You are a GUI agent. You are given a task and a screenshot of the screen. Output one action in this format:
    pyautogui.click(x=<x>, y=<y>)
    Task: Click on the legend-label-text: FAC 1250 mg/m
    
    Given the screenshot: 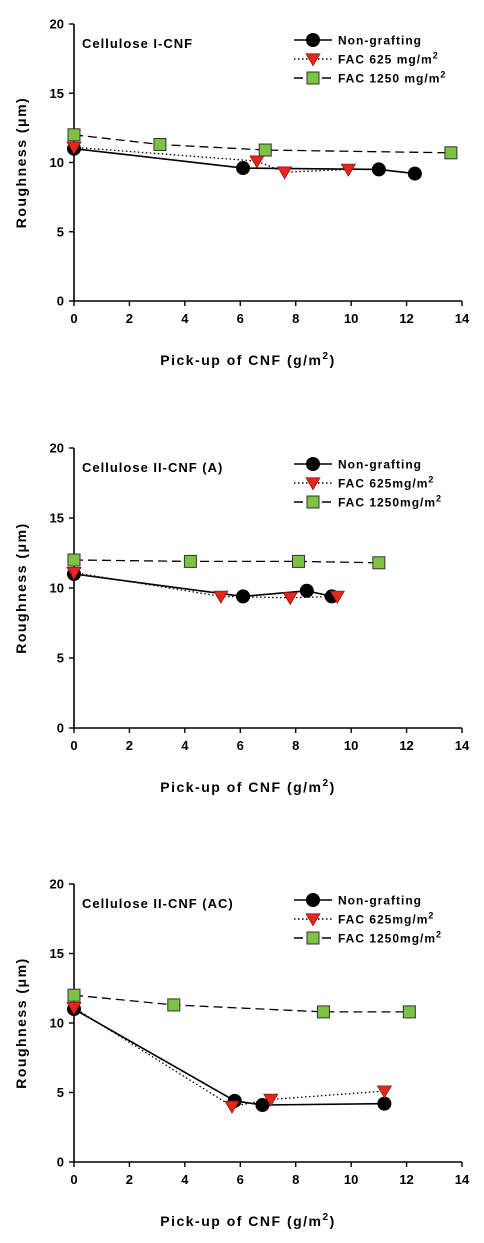 What is the action you would take?
    pyautogui.click(x=389, y=79)
    